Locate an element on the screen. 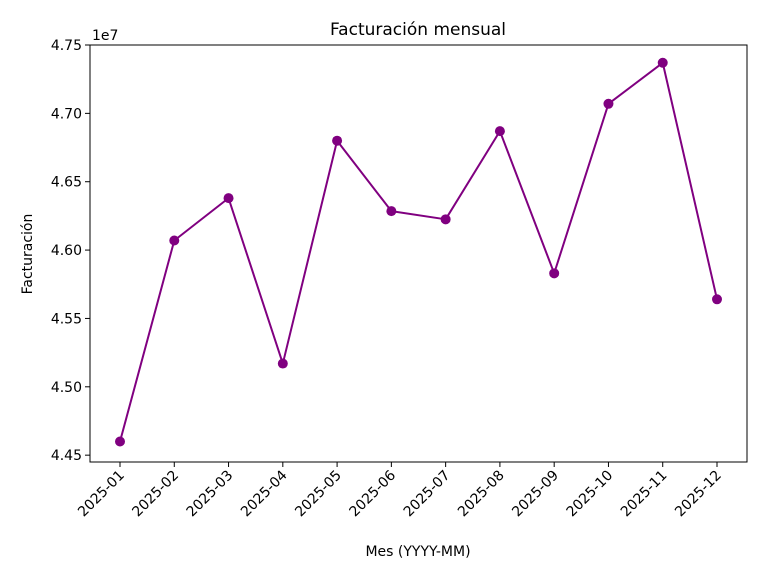 Image resolution: width=768 pixels, height=576 pixels. chart-title: Facturación mensual is located at coordinates (418, 30).